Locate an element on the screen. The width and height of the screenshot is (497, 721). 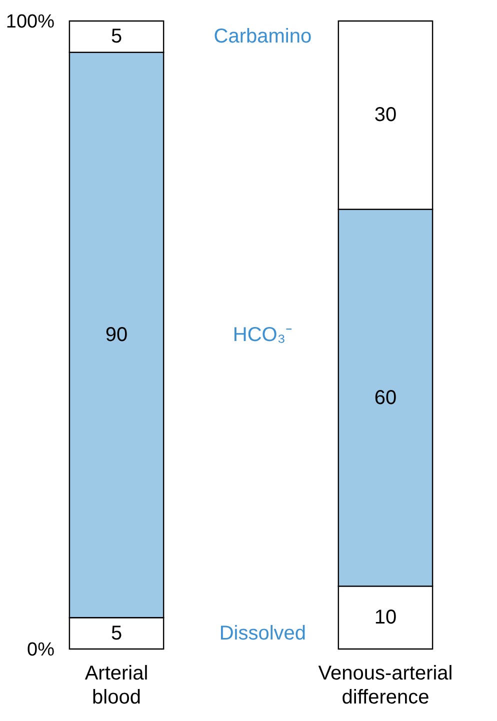
data-label: 30 is located at coordinates (385, 115).